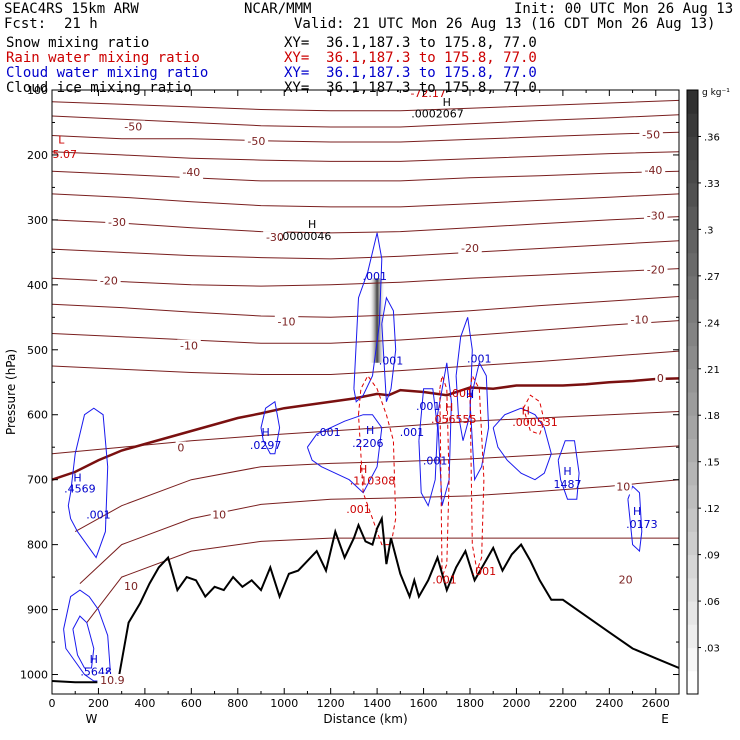  Describe the element at coordinates (37, 90) in the screenshot. I see `y-tick-label: 100` at that location.